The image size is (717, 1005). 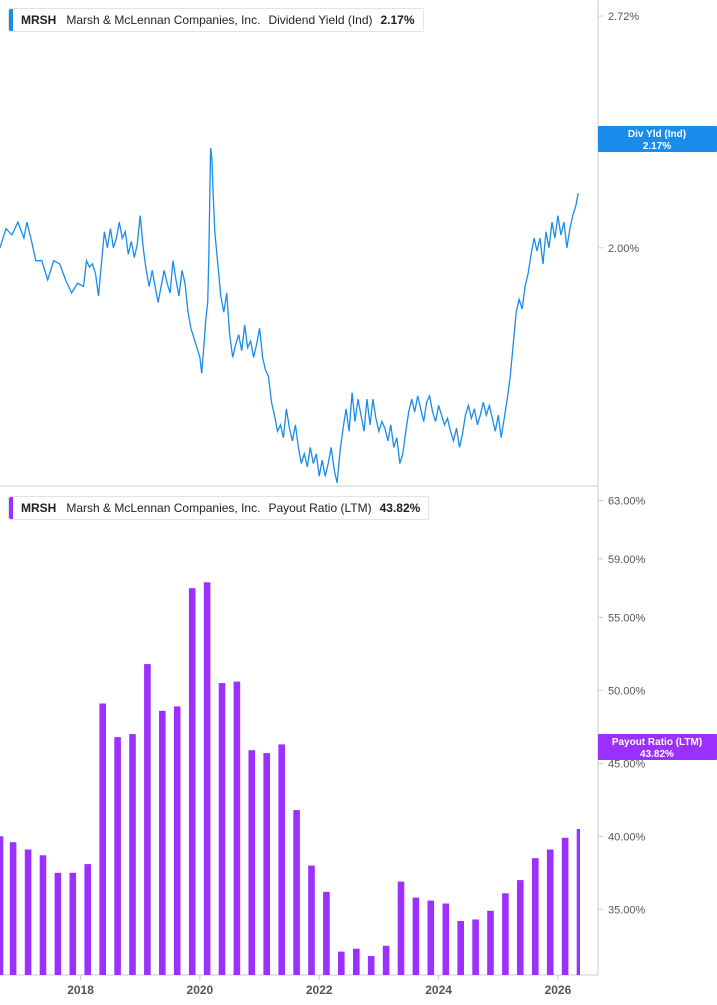 What do you see at coordinates (200, 990) in the screenshot?
I see `x-tick-label: 2020` at bounding box center [200, 990].